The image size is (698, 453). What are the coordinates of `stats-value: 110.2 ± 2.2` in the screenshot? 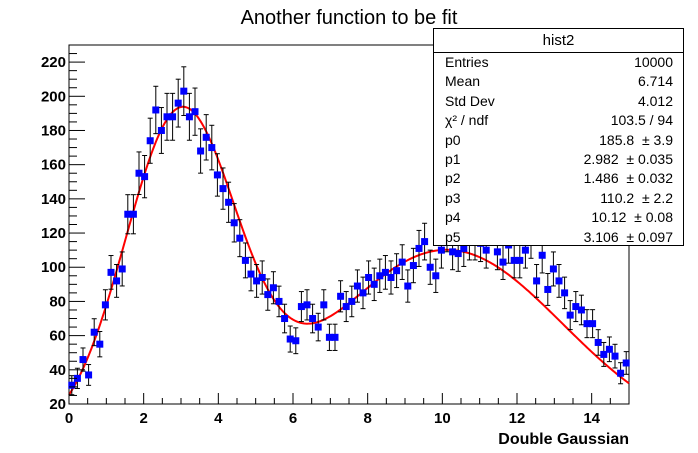 It's located at (636, 197).